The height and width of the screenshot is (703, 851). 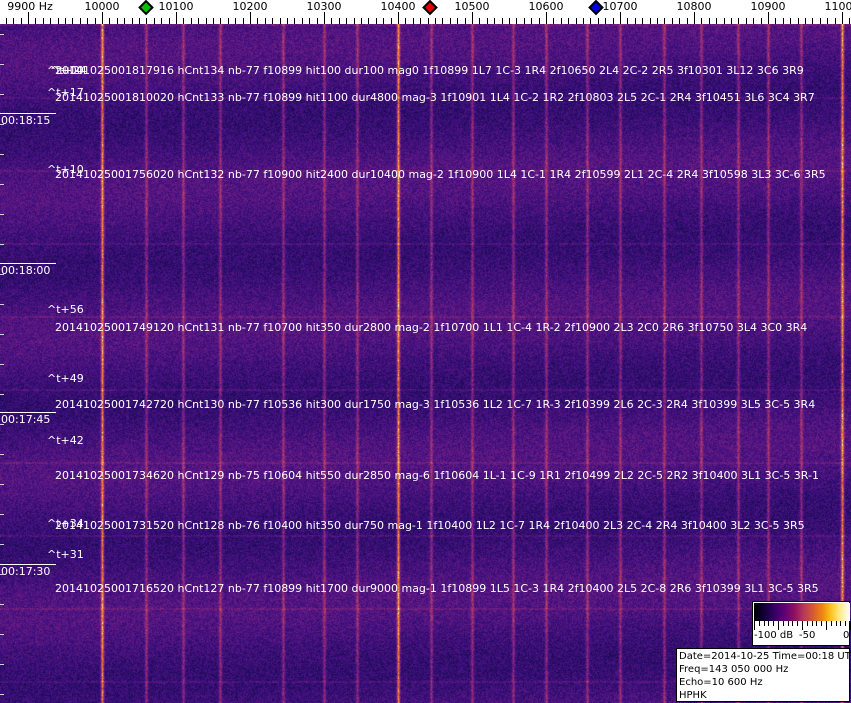 I want to click on colorbar-label-min: -100 dB, so click(x=774, y=635).